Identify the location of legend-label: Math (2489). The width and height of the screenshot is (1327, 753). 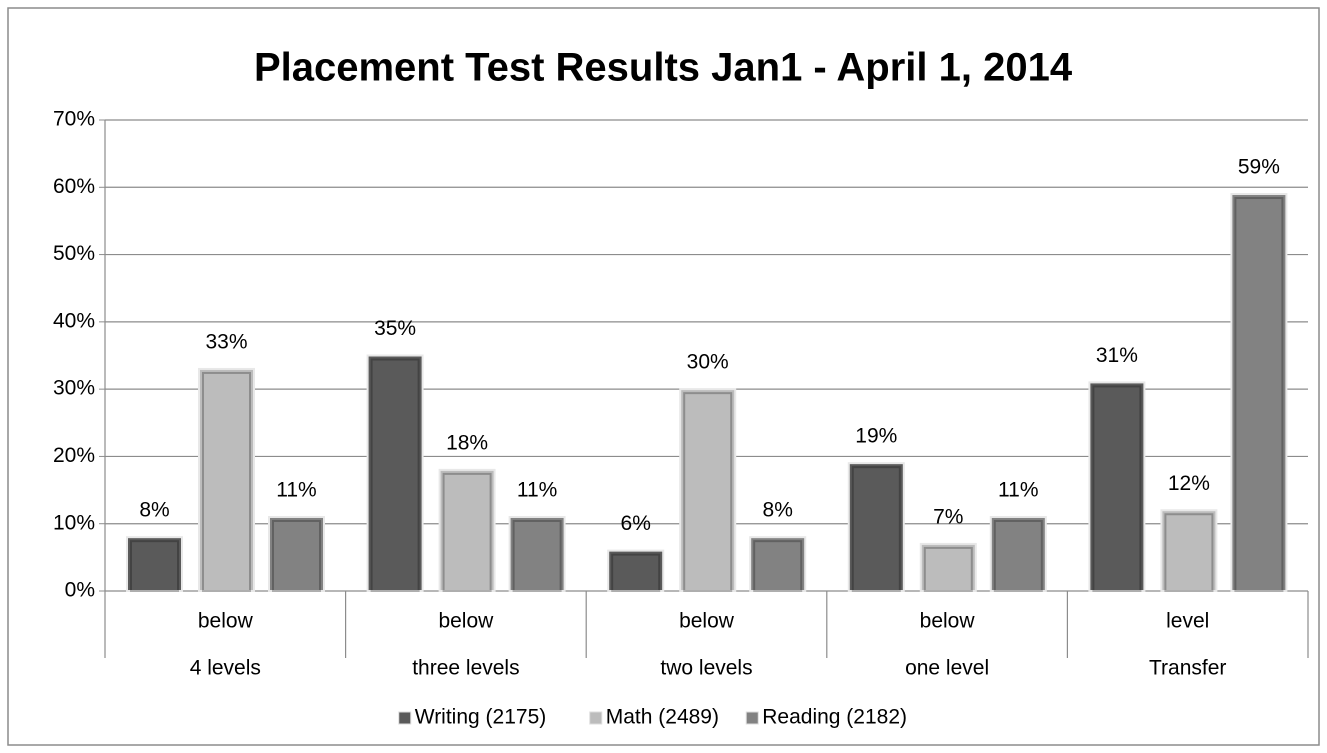
(662, 717).